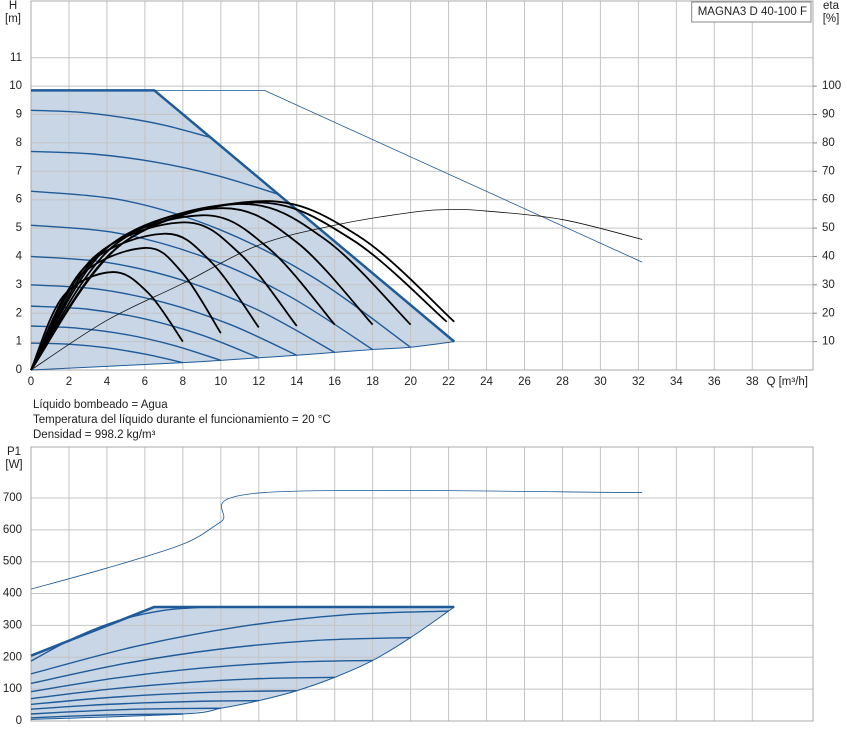  Describe the element at coordinates (94, 435) in the screenshot. I see `note: Densidad = 998.2 kg/m³` at that location.